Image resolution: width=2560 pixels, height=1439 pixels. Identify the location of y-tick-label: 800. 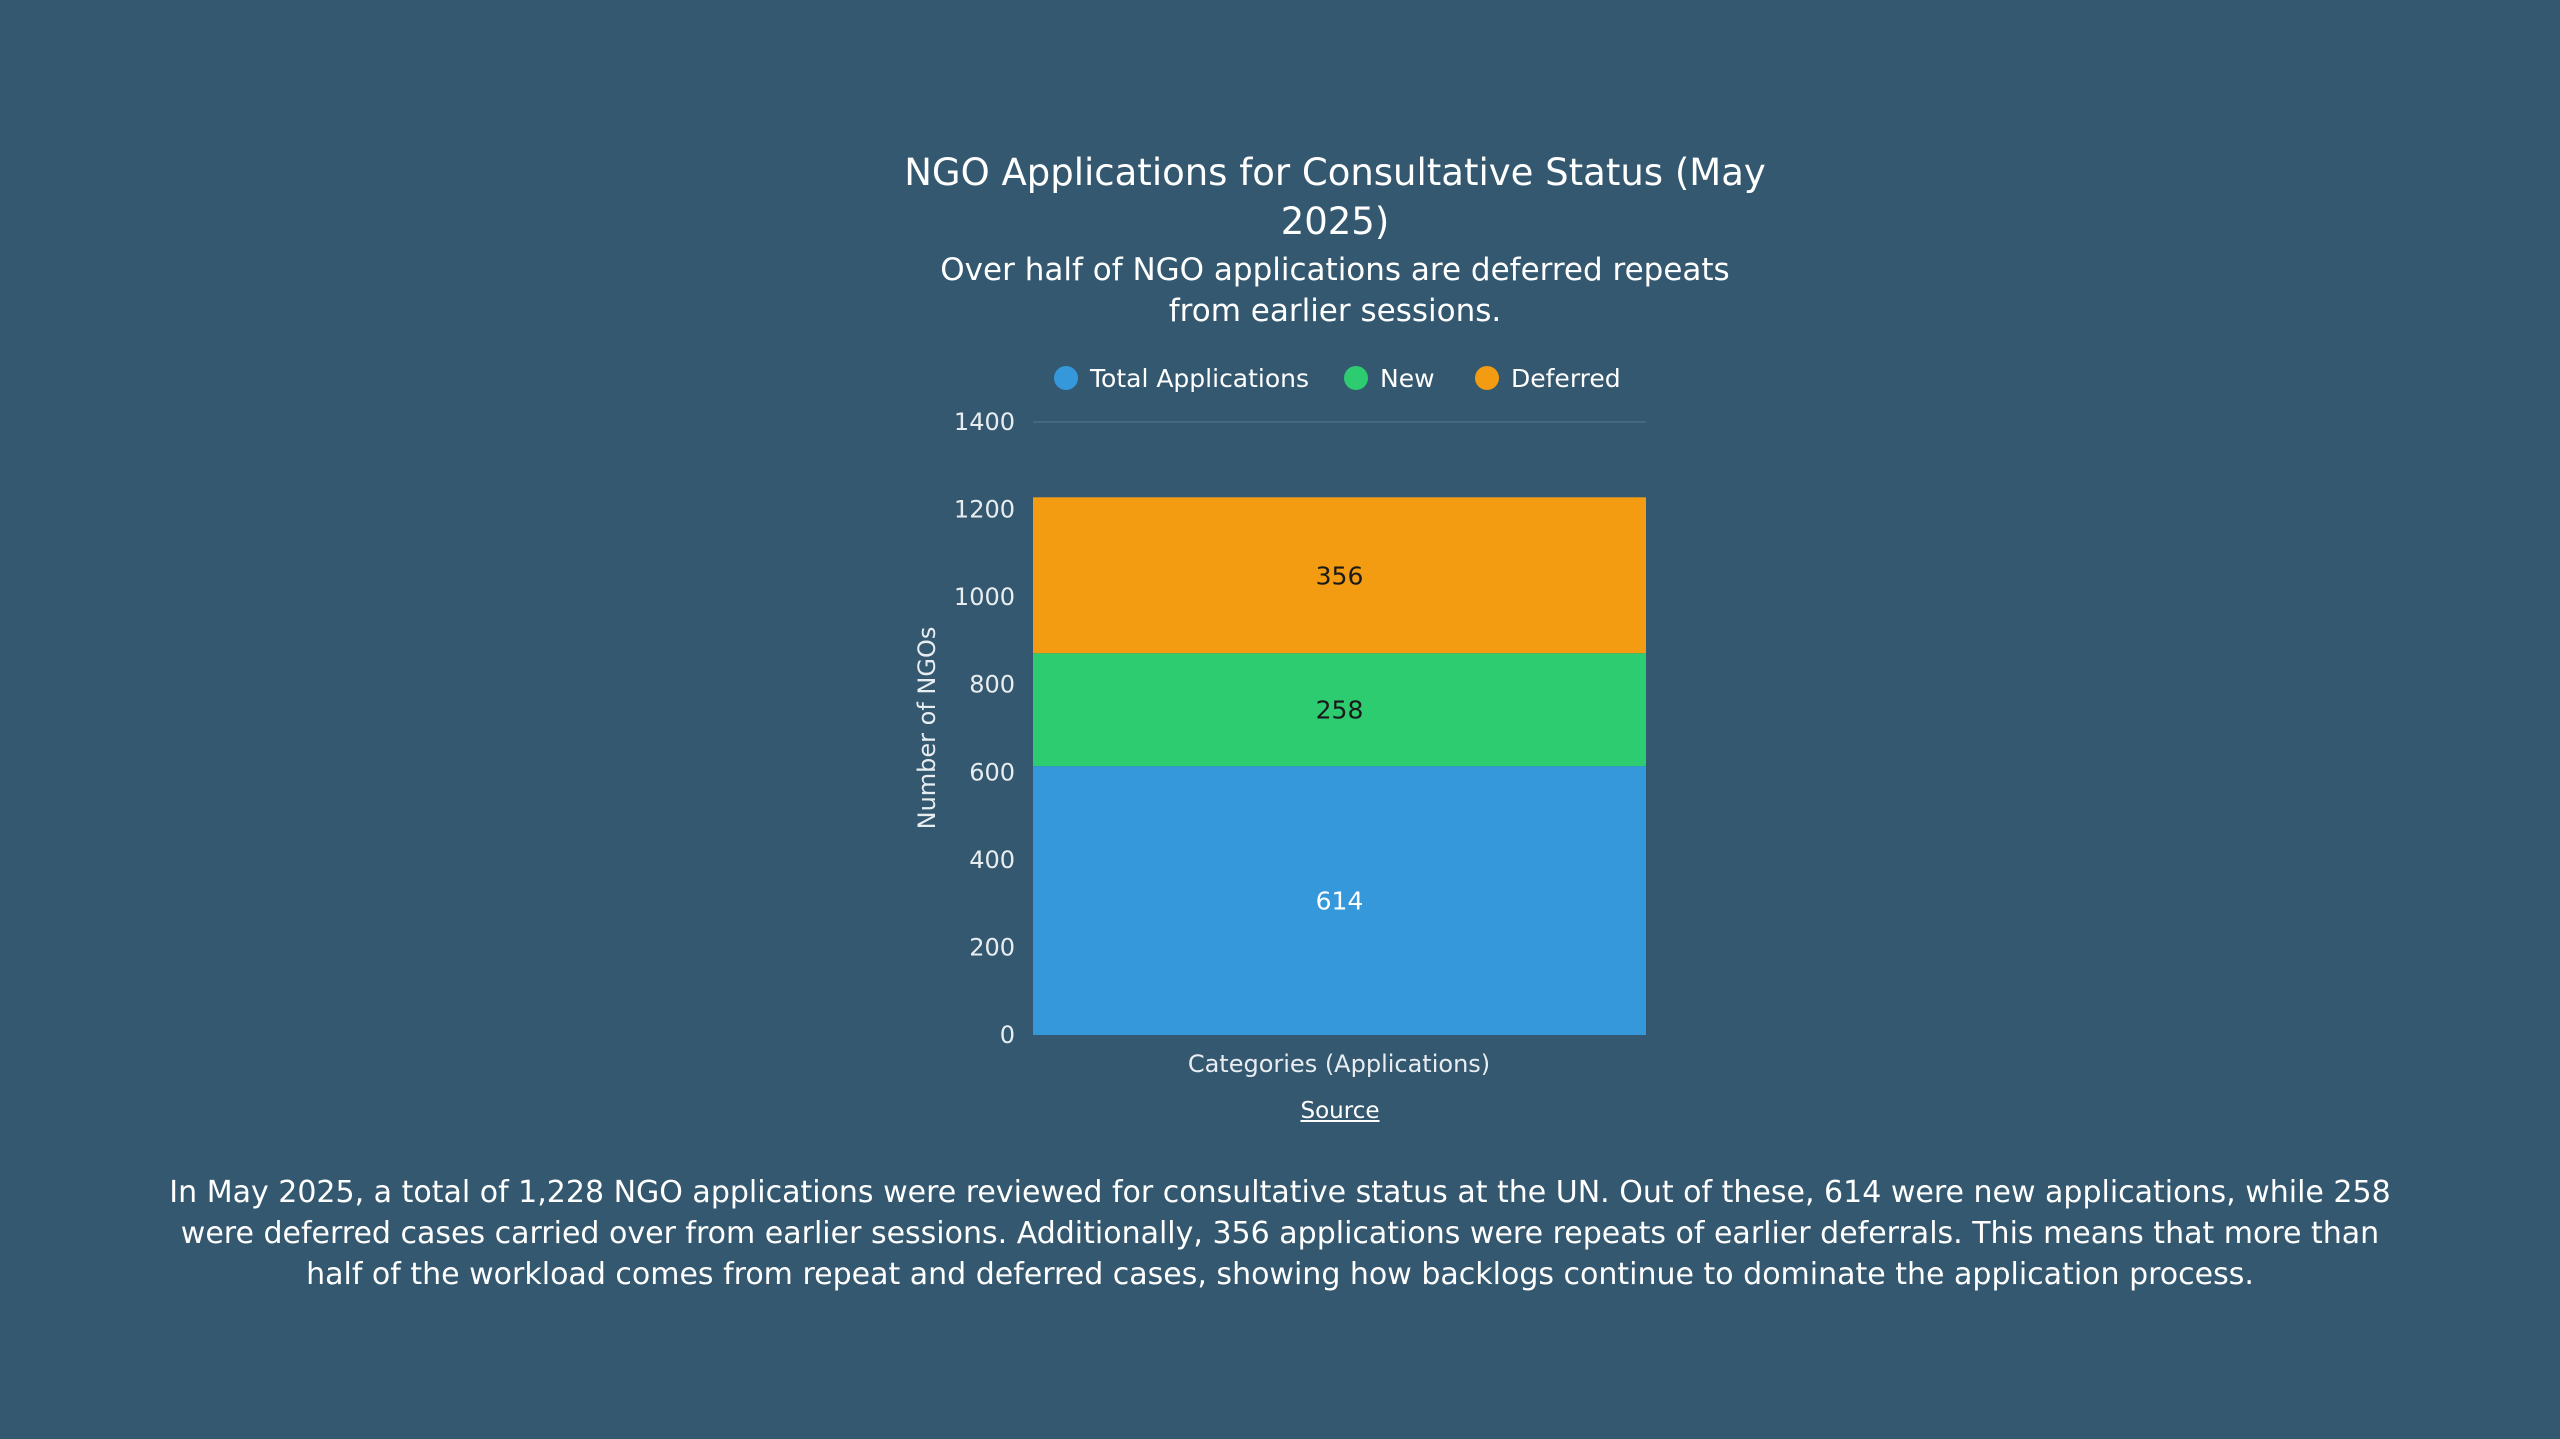
(992, 685).